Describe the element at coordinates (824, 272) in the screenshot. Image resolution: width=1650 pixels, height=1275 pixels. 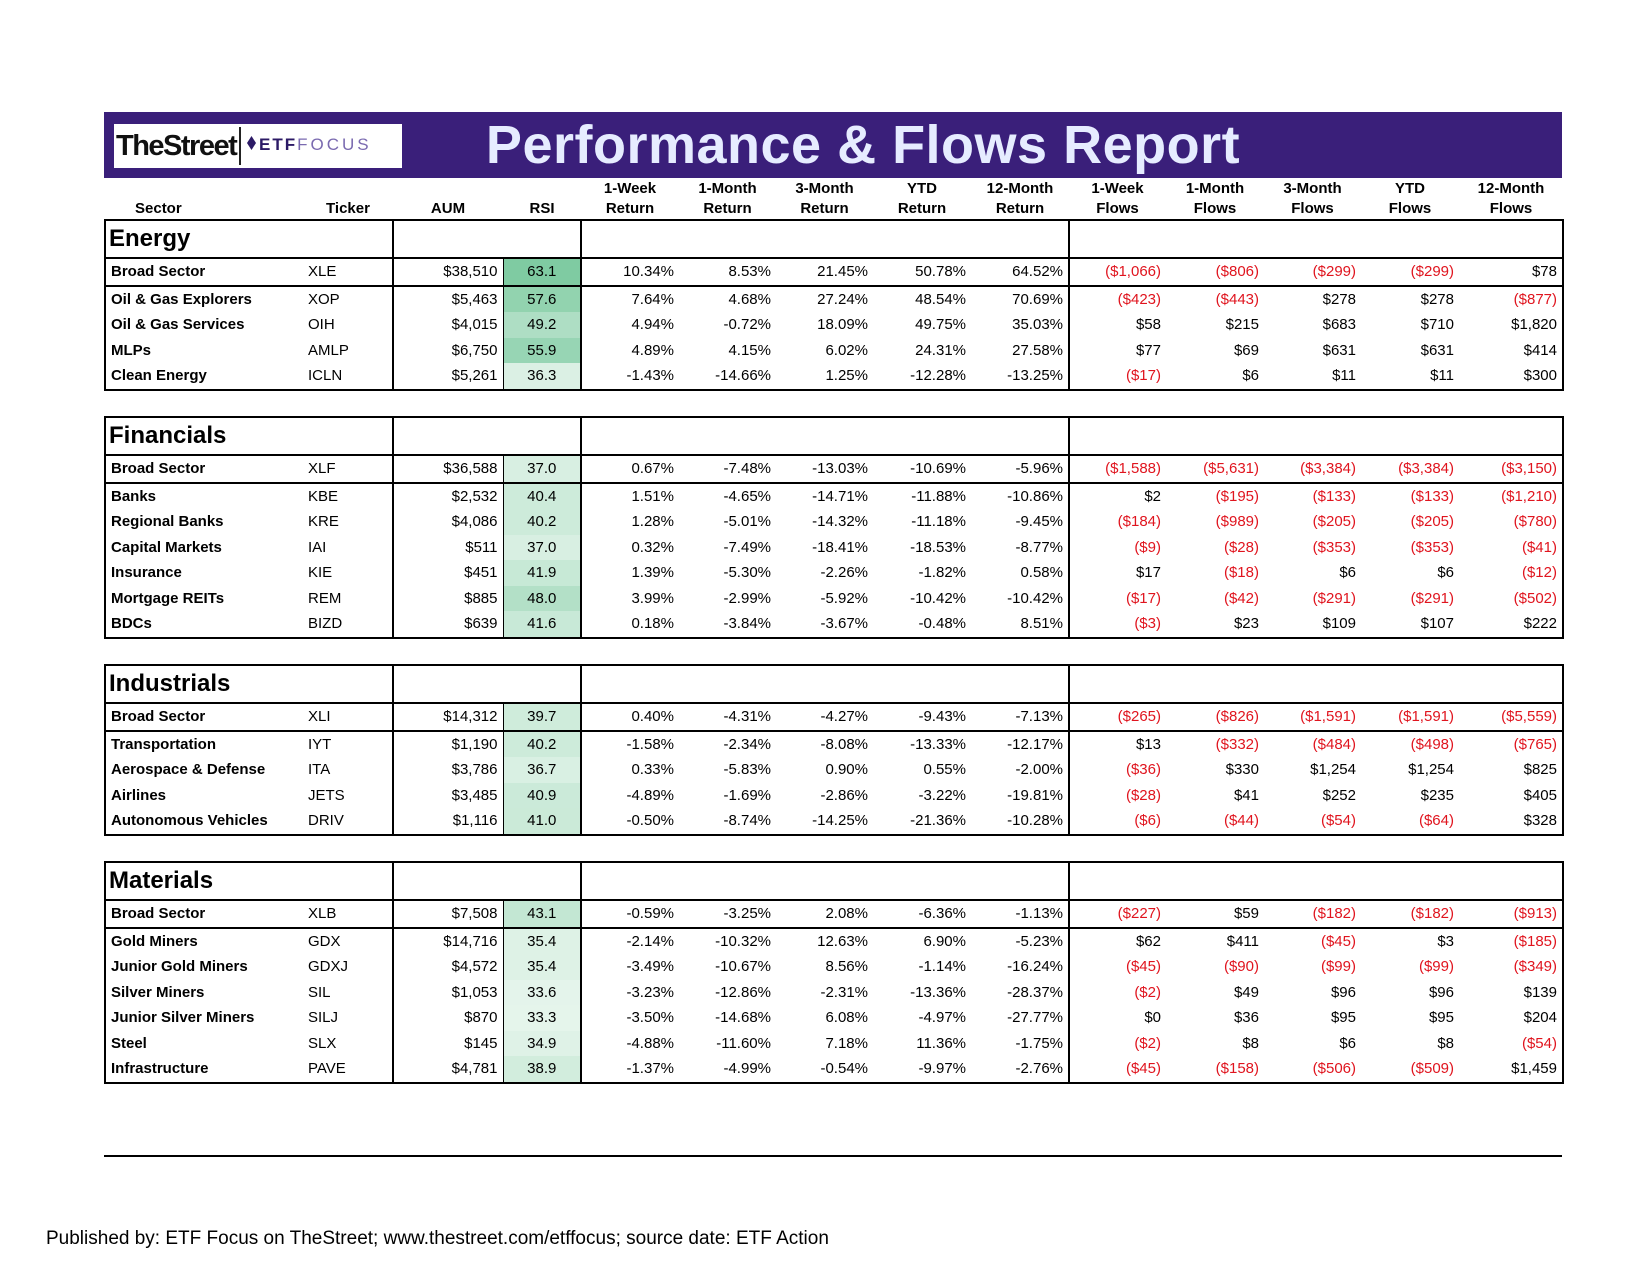
I see `return-3m: 21.45%` at that location.